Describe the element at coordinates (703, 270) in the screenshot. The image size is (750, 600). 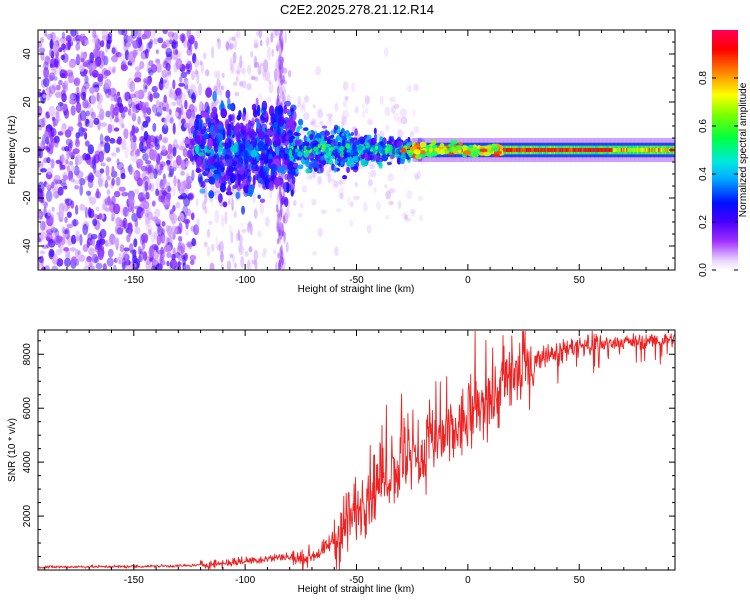
I see `colorbar-tick-label: 0.0` at that location.